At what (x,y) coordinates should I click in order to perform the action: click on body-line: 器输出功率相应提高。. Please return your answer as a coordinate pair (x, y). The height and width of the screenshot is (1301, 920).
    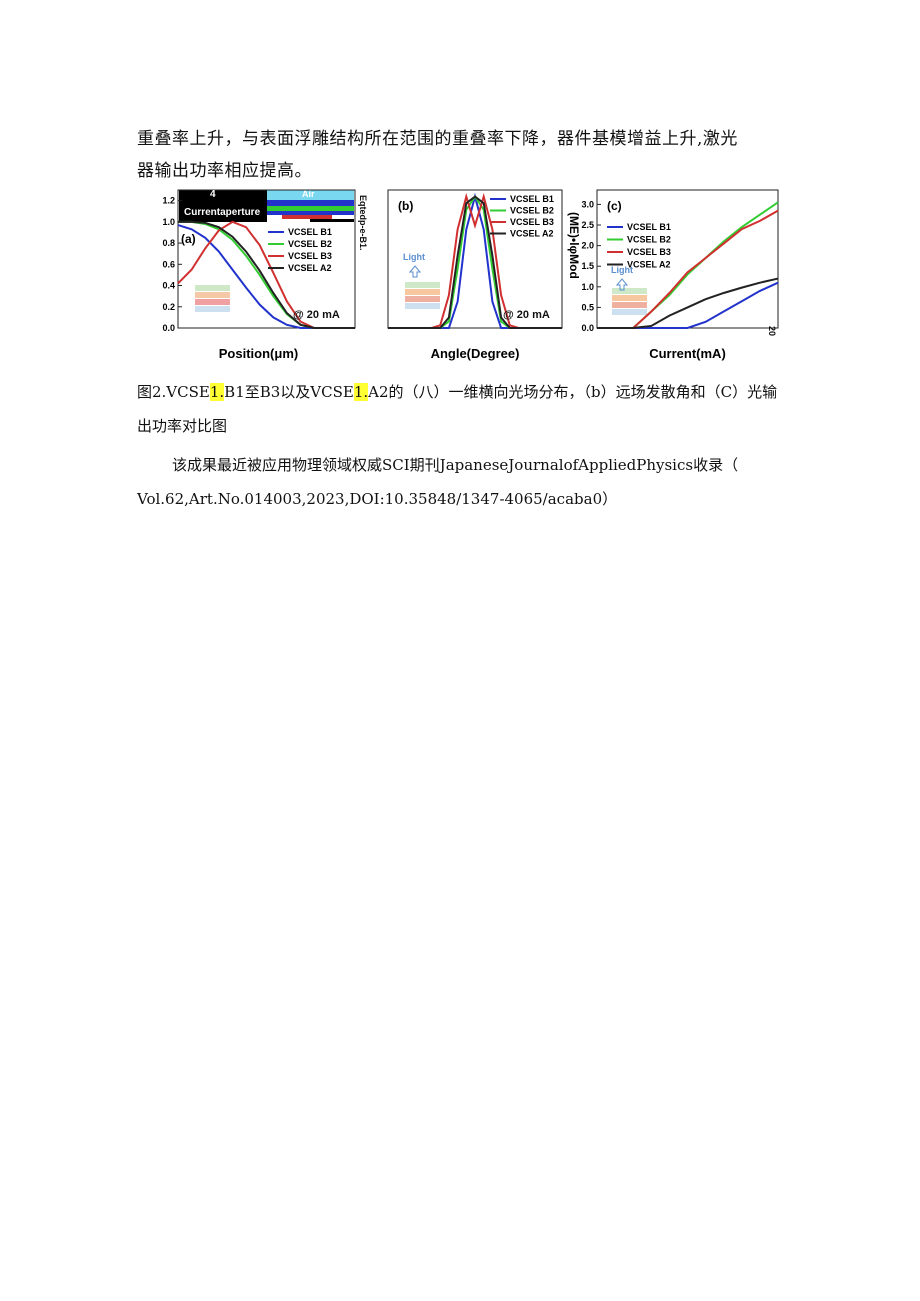
    Looking at the image, I should click on (224, 171).